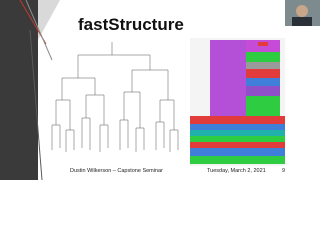 The width and height of the screenshot is (320, 240). Describe the element at coordinates (283, 171) in the screenshot. I see `page-number: 9` at that location.